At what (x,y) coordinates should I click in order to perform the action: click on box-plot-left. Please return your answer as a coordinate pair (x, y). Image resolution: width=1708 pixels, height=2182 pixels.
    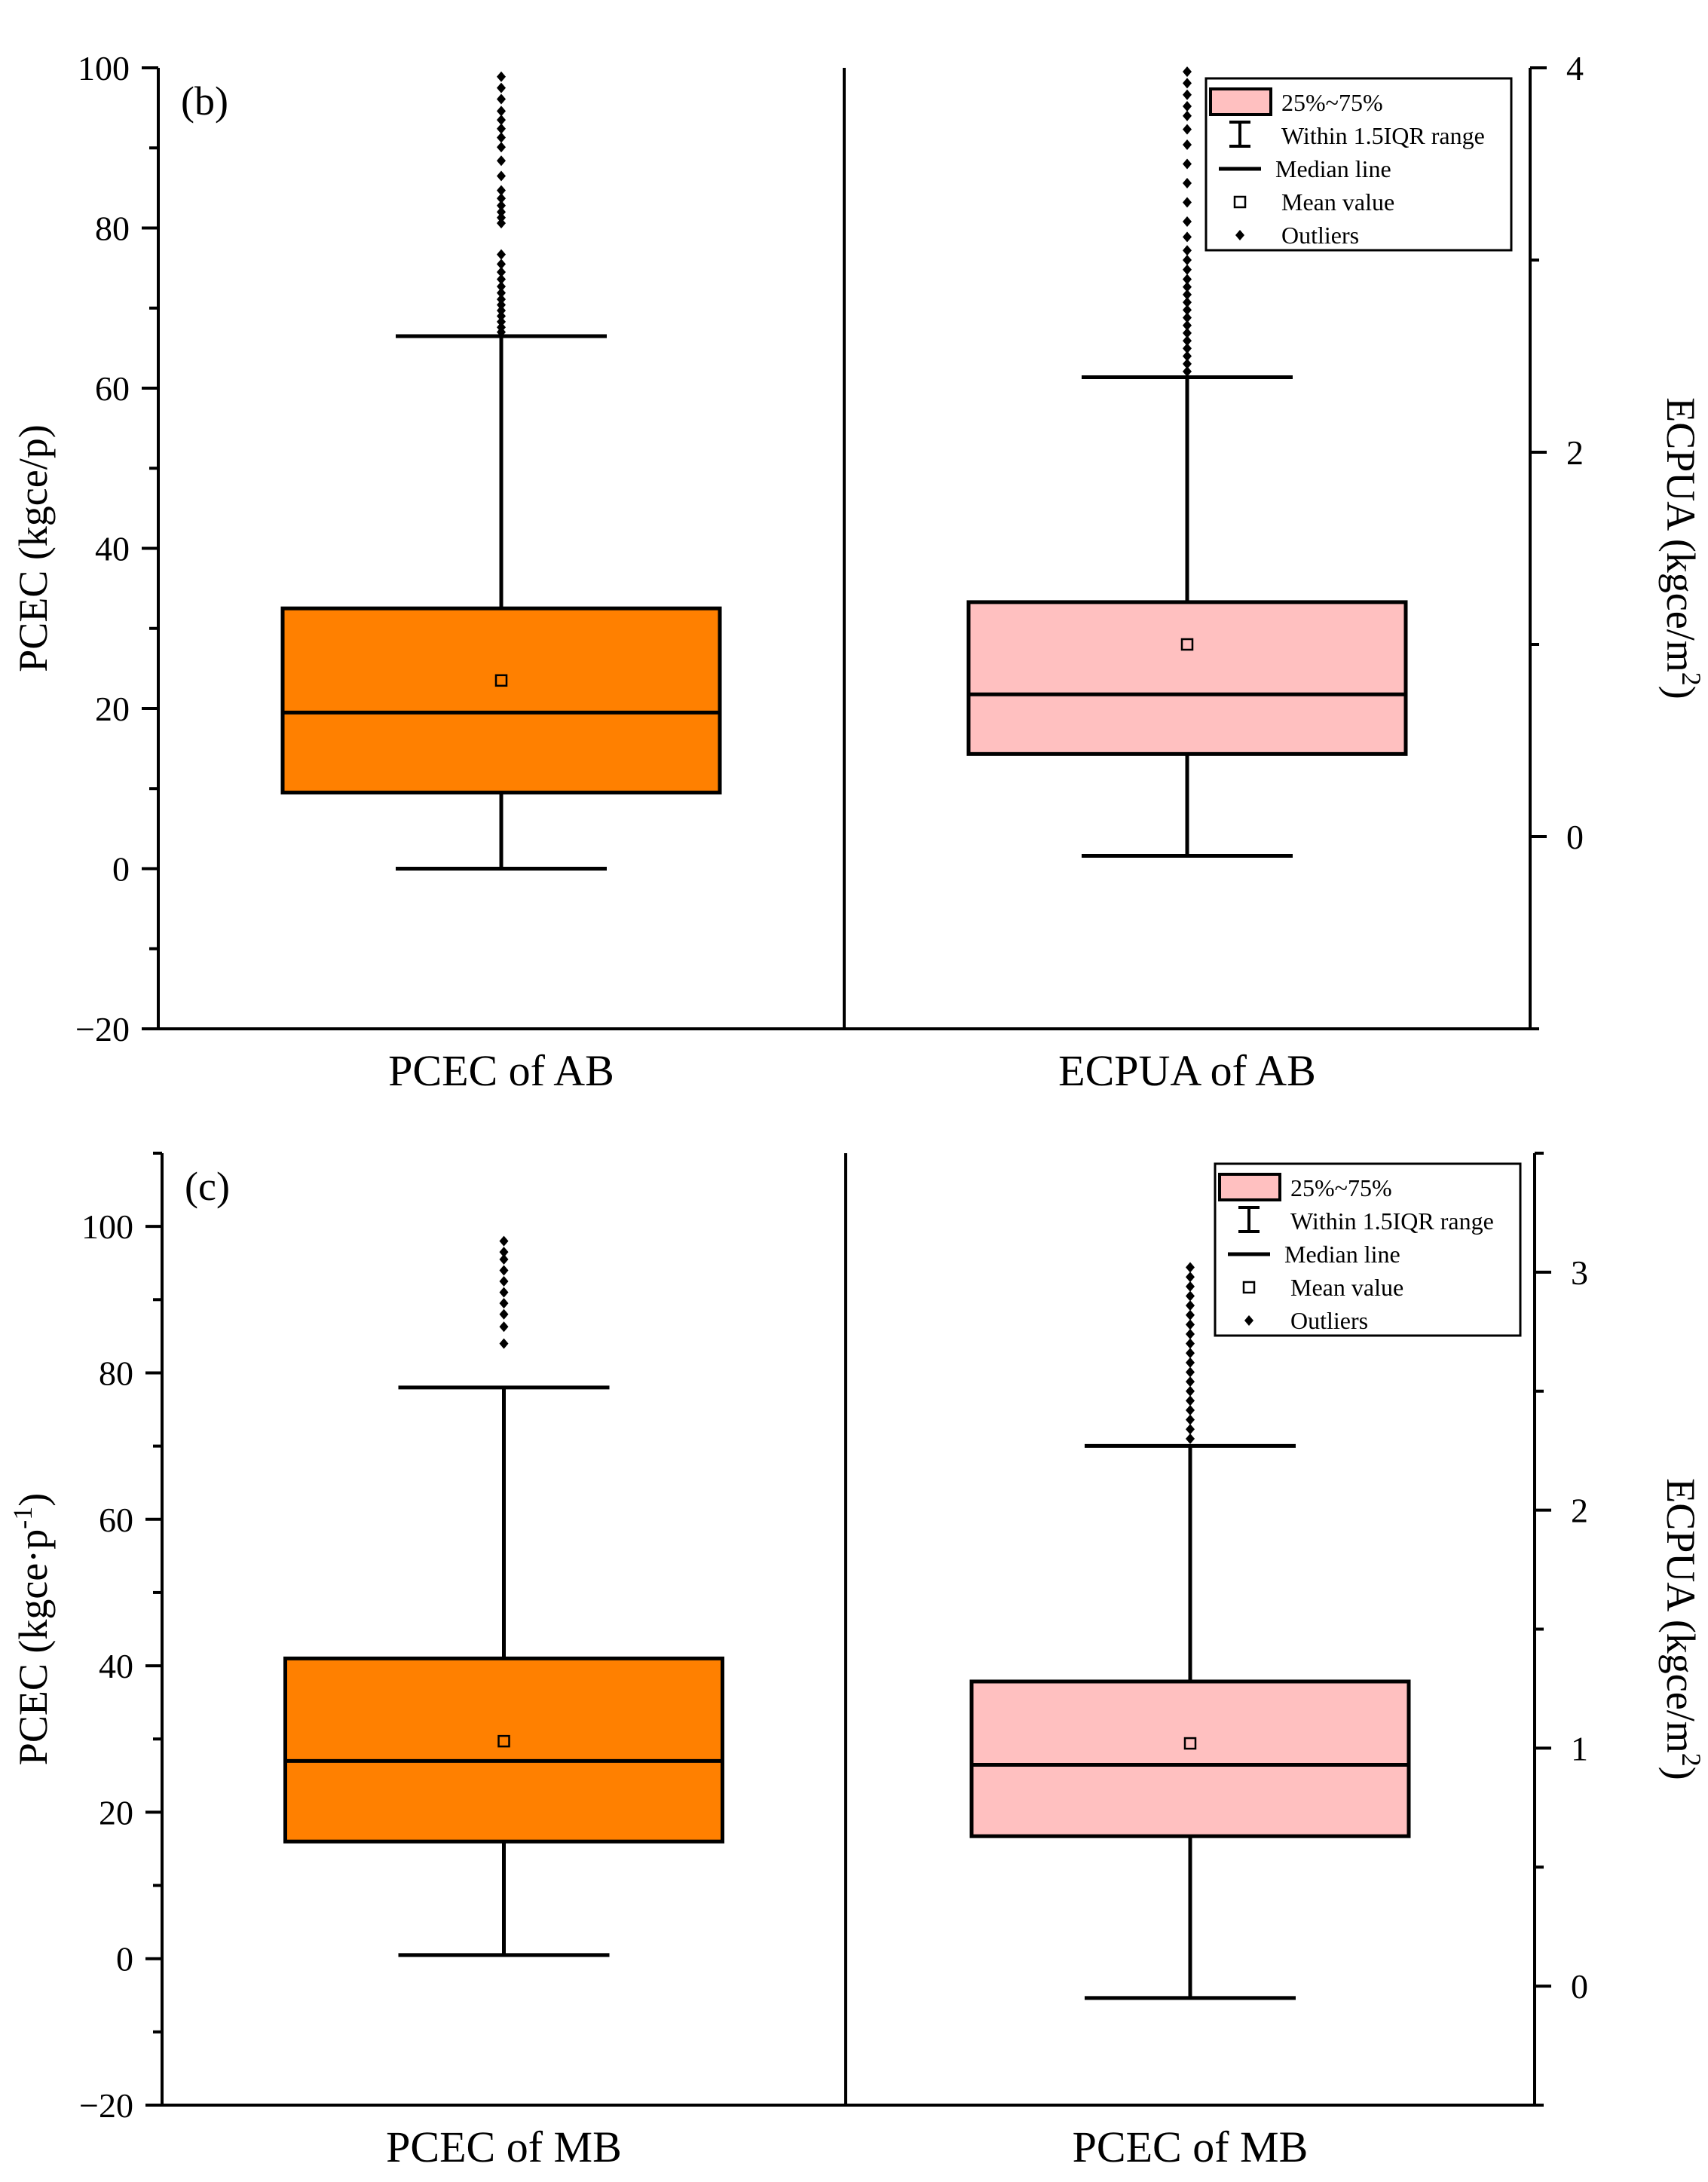
    Looking at the image, I should click on (501, 471).